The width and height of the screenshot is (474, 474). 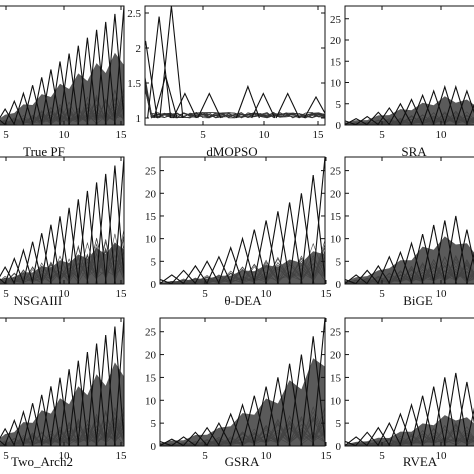 I want to click on panel-title: dMOPSO, so click(x=231, y=151).